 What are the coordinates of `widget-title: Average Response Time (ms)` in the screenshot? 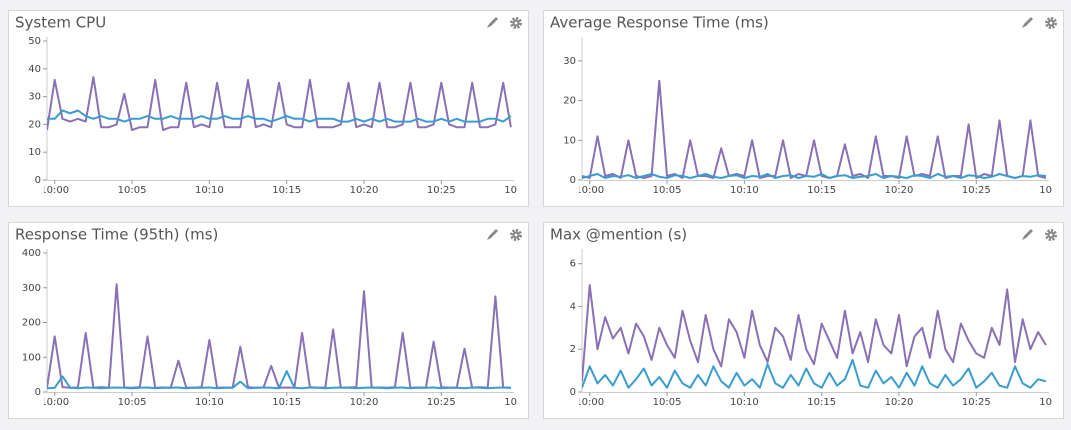 It's located at (659, 23).